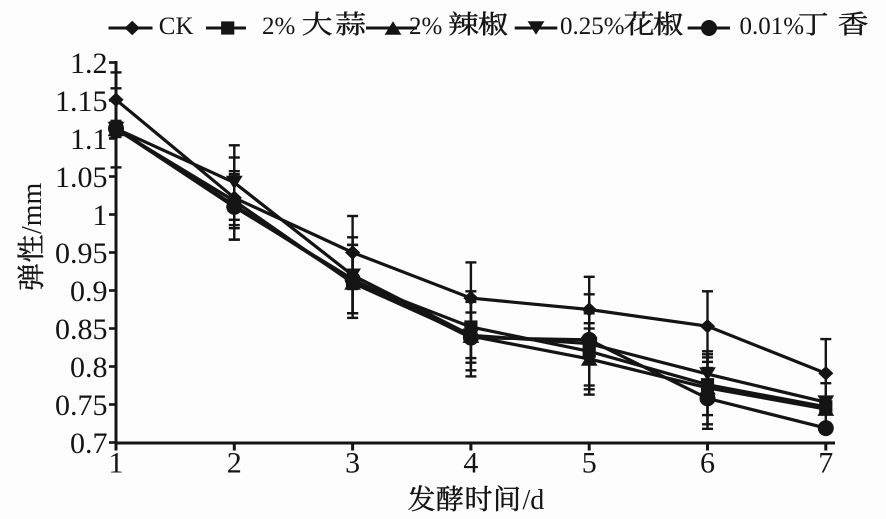 The image size is (886, 519). I want to click on svg-text: 6, so click(707, 463).